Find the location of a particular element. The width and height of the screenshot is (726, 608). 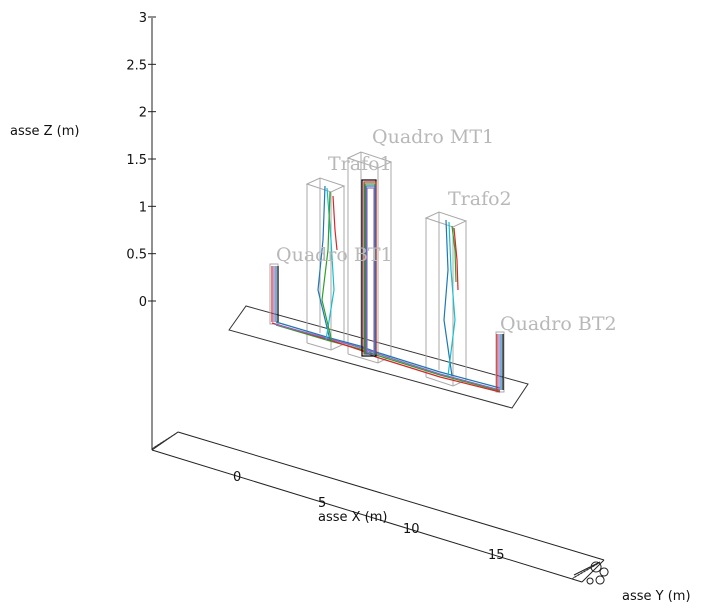

z-tick-label: 0 is located at coordinates (143, 302).